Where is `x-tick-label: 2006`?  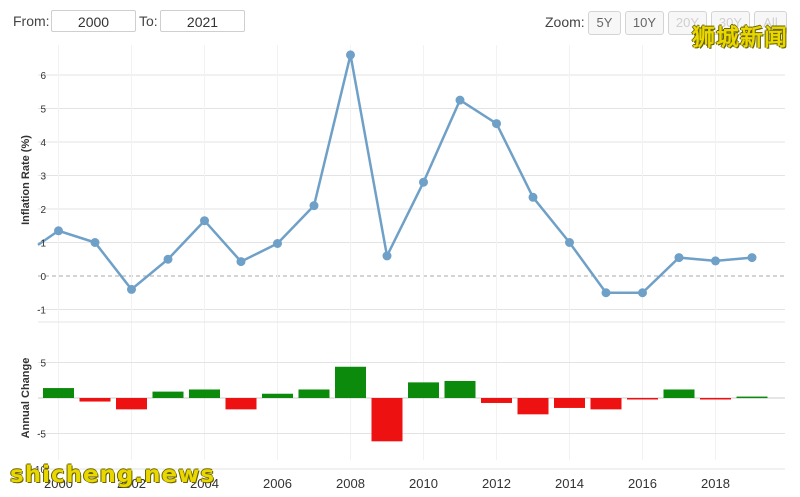
x-tick-label: 2006 is located at coordinates (277, 483).